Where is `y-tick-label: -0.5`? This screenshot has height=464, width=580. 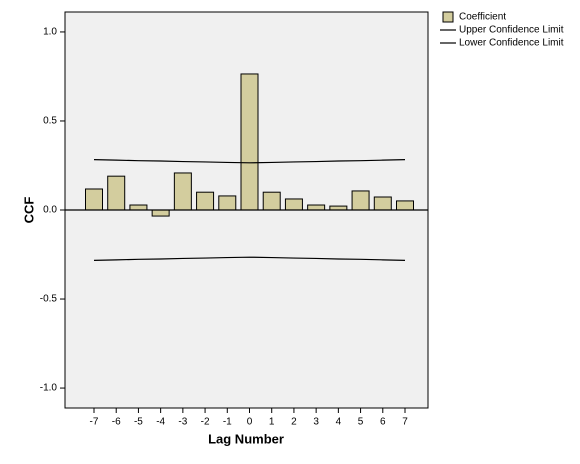 y-tick-label: -0.5 is located at coordinates (49, 299).